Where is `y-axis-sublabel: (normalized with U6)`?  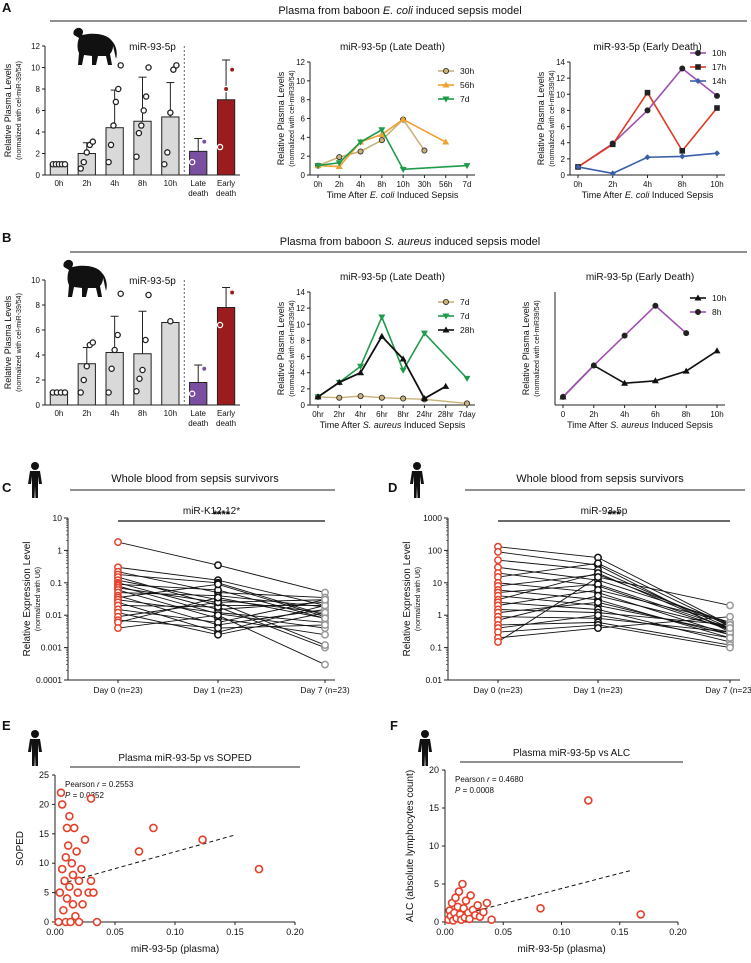
y-axis-sublabel: (normalized with U6) is located at coordinates (418, 599).